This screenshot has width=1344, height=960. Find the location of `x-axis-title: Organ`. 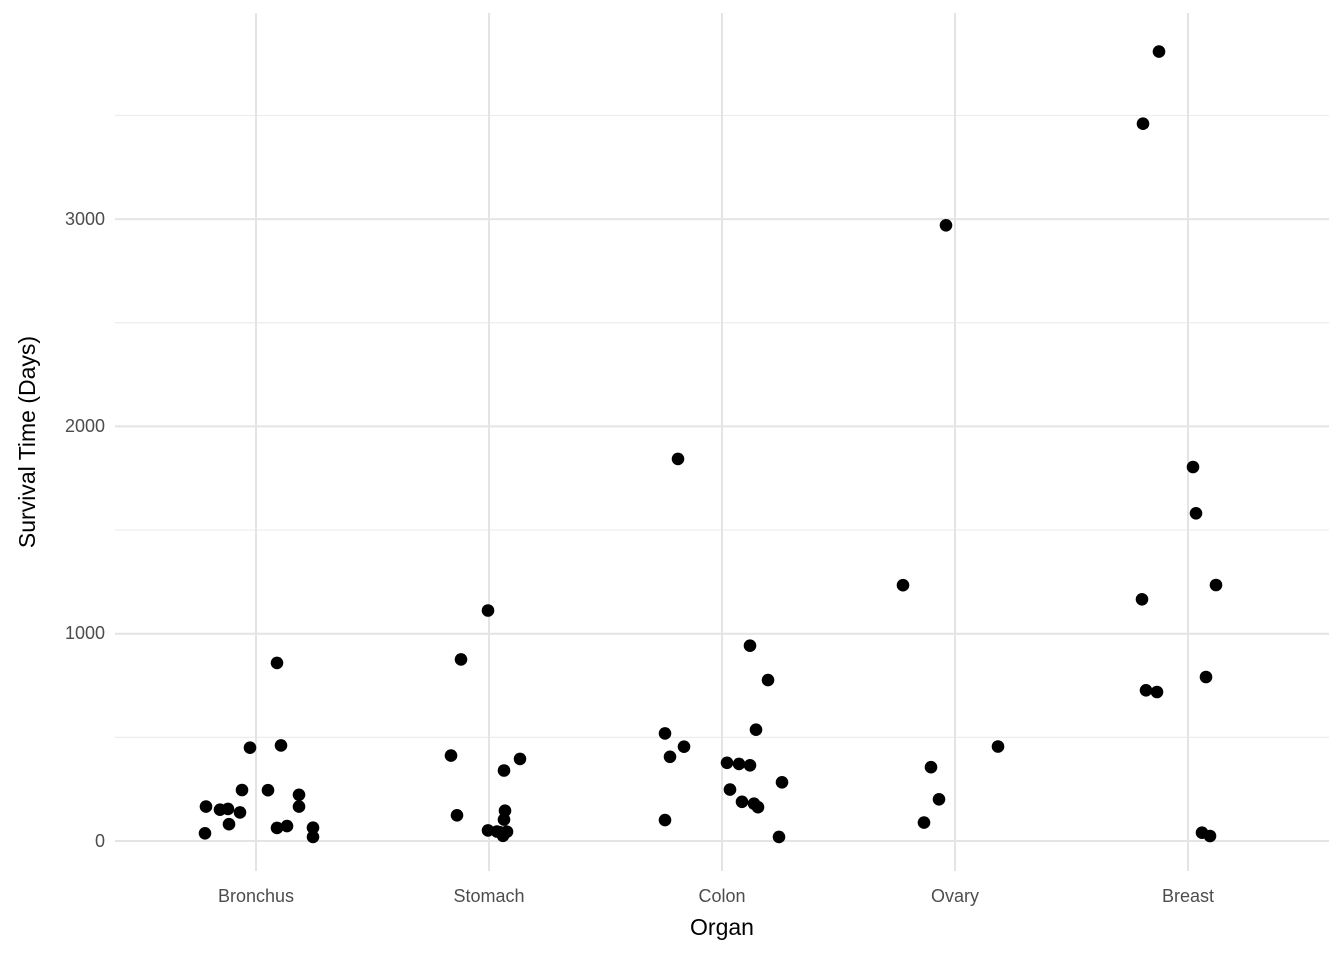

x-axis-title: Organ is located at coordinates (722, 927).